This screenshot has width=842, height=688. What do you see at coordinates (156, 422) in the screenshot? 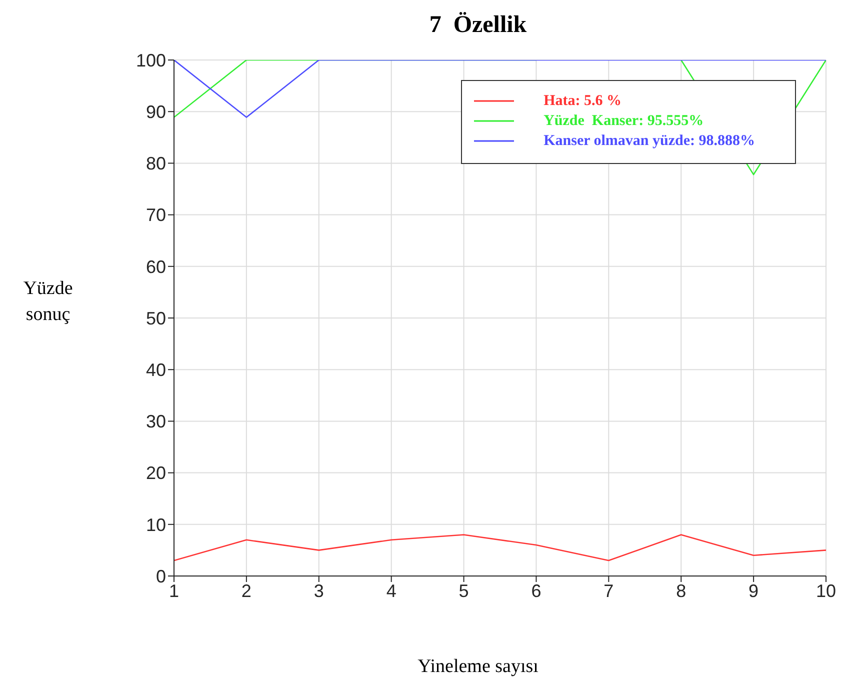
I see `y-tick-label: 30` at bounding box center [156, 422].